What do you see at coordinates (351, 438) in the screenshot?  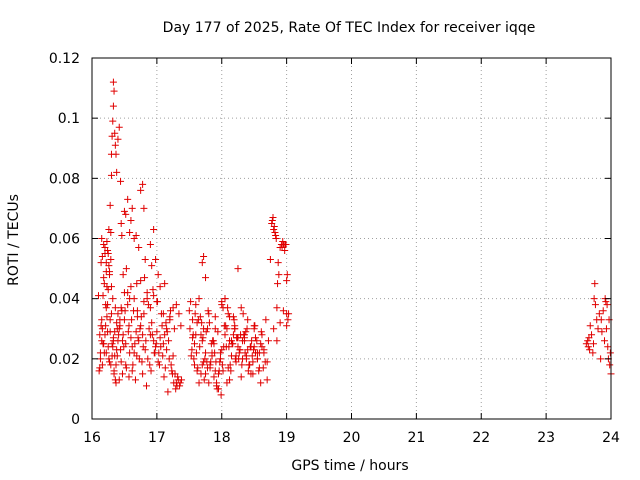 I see `x-tick-labels: 16 17 18 19 20 21 22 23 24` at bounding box center [351, 438].